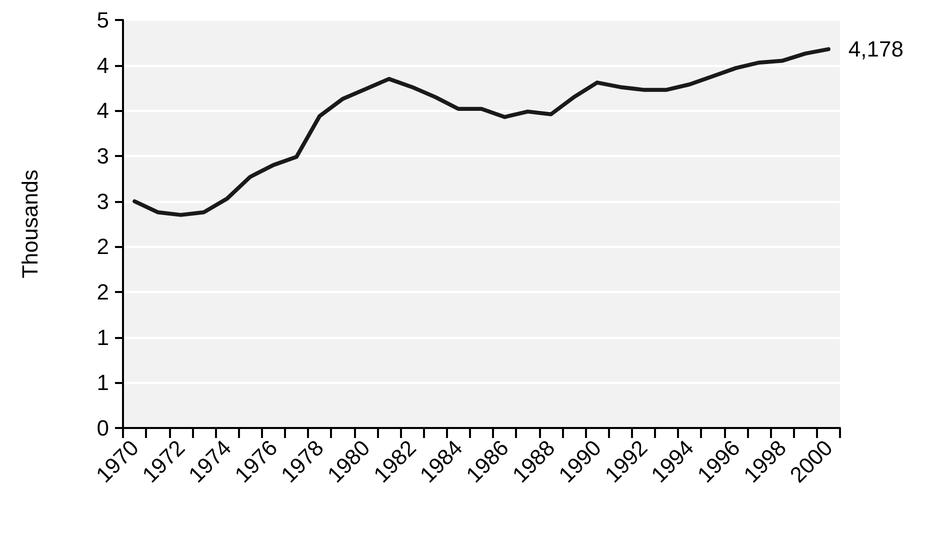 The height and width of the screenshot is (547, 932). I want to click on y-tick-label: 5, so click(102, 20).